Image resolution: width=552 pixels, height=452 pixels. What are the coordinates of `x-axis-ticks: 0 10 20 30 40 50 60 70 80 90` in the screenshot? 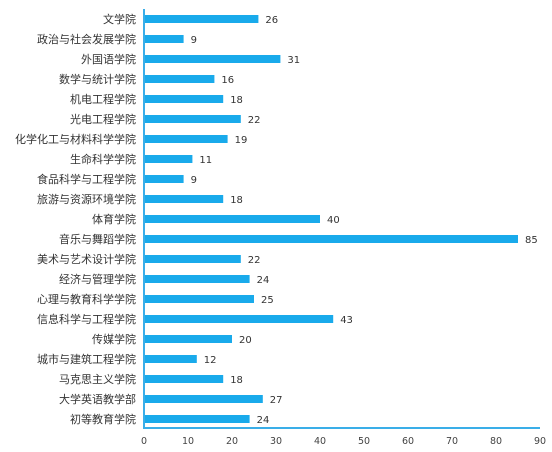 It's located at (343, 441).